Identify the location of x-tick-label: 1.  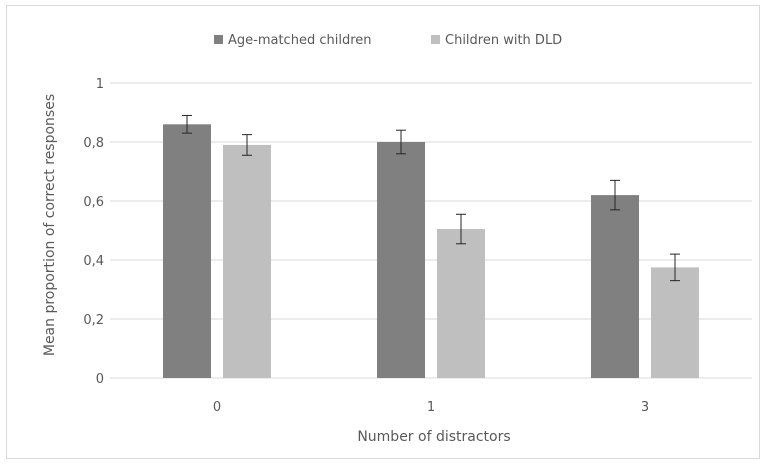
(431, 407).